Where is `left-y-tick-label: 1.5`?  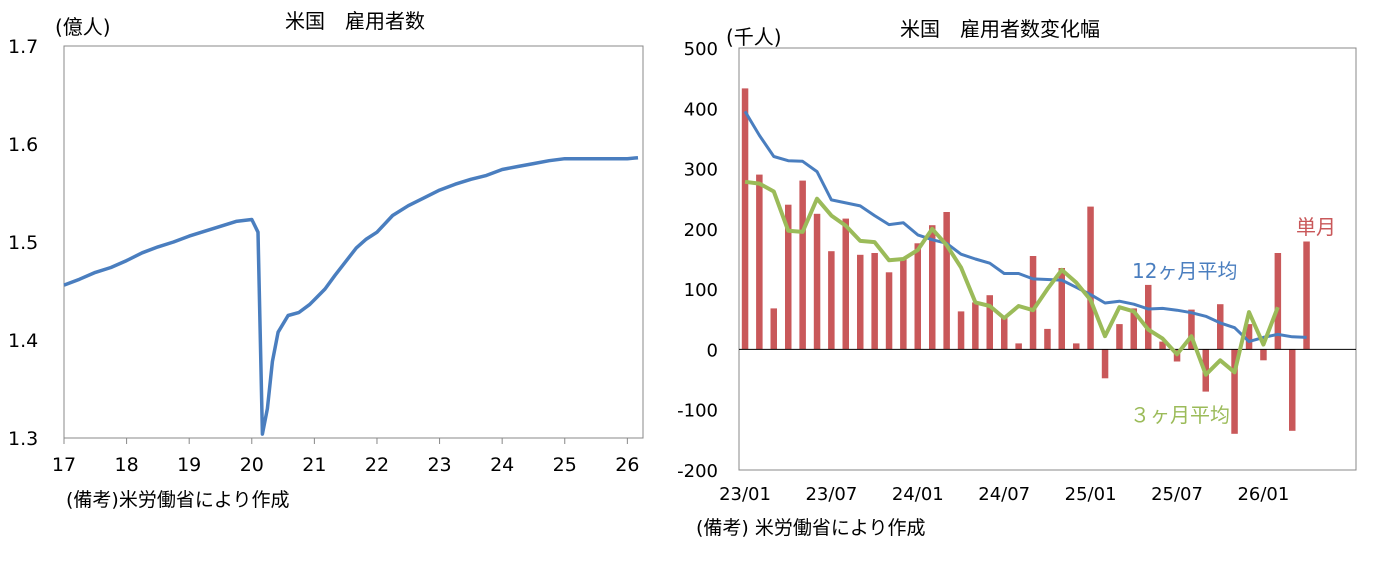
left-y-tick-label: 1.5 is located at coordinates (23, 243).